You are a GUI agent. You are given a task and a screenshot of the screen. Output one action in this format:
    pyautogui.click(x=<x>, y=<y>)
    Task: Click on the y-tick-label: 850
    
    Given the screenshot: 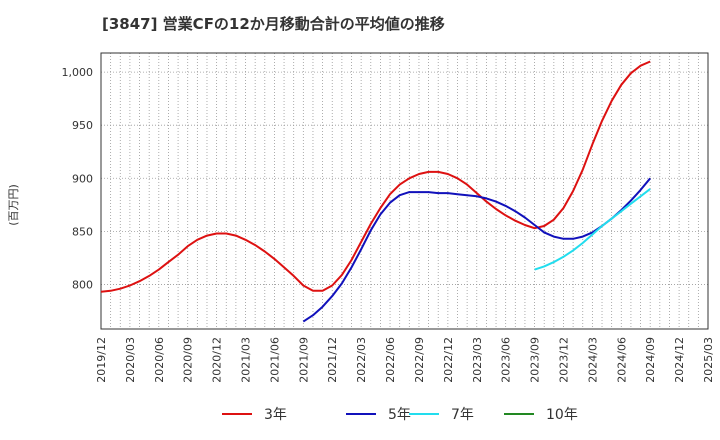 What is the action you would take?
    pyautogui.click(x=82, y=231)
    